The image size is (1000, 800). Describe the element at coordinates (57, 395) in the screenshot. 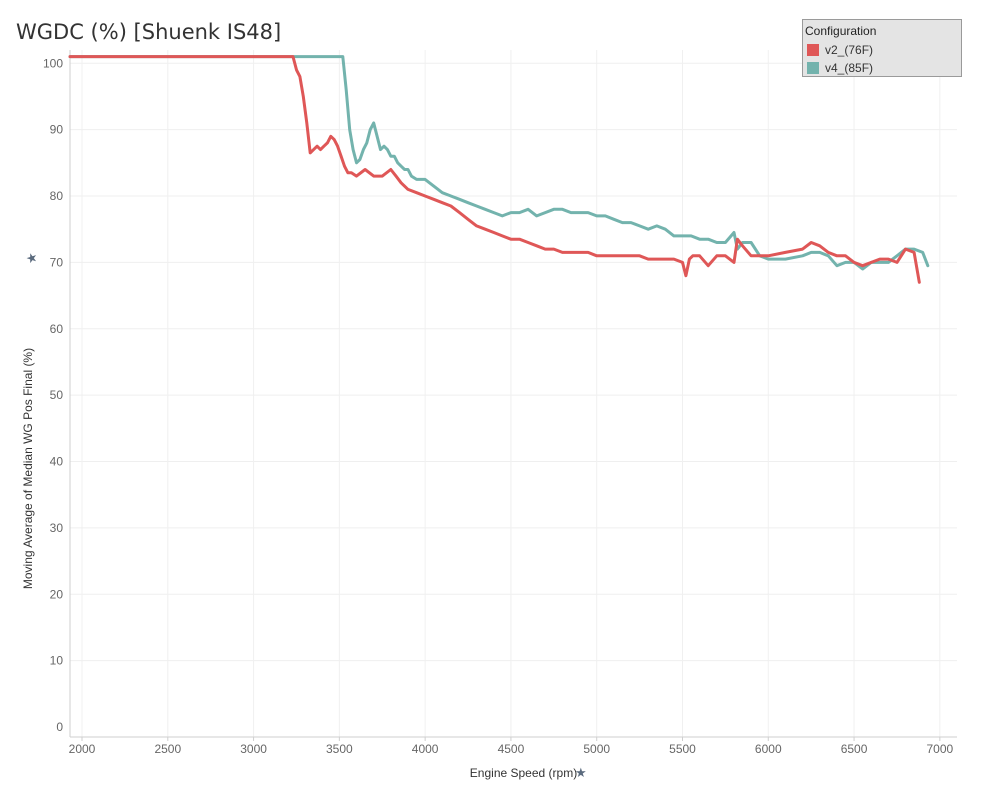

I see `y-tick-label-50: 50` at that location.